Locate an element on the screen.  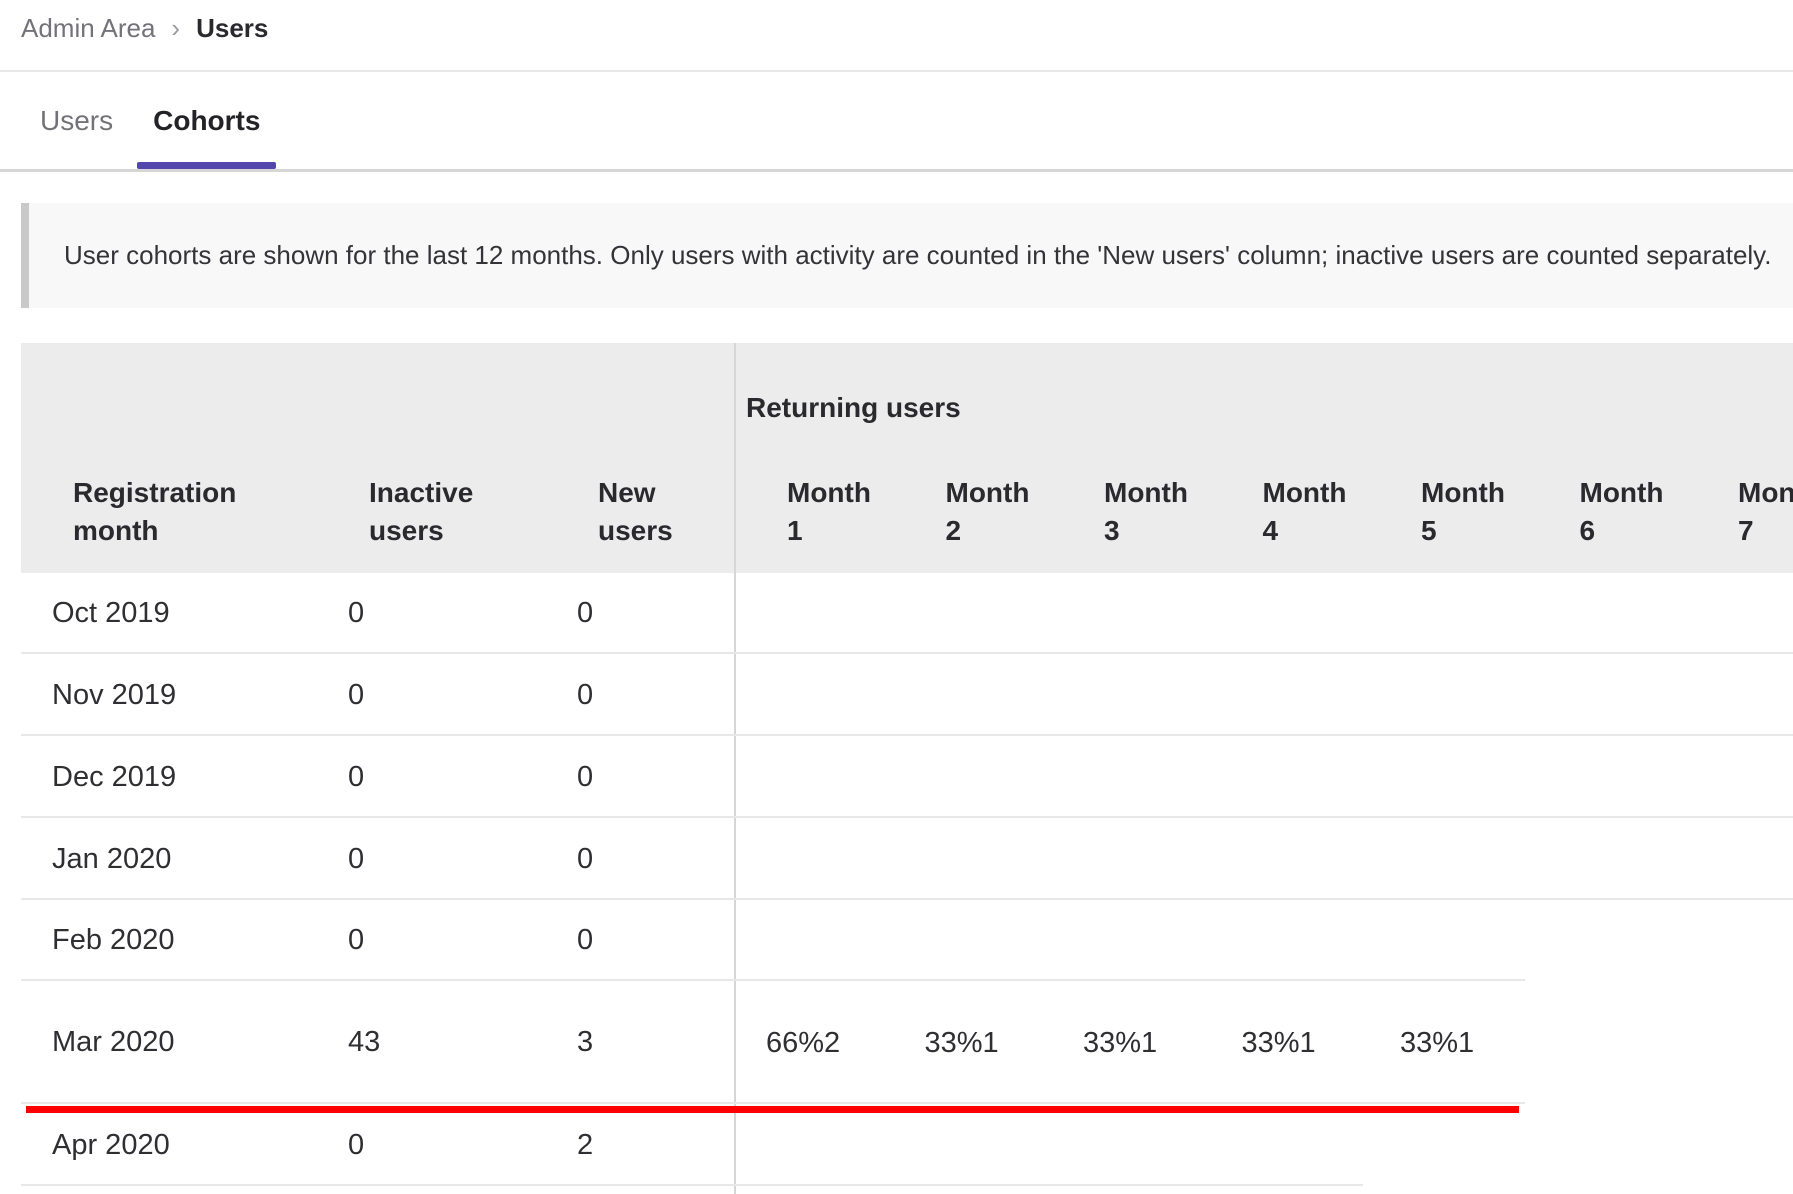
column-header-month-7: Month 7 is located at coordinates (1765, 511).